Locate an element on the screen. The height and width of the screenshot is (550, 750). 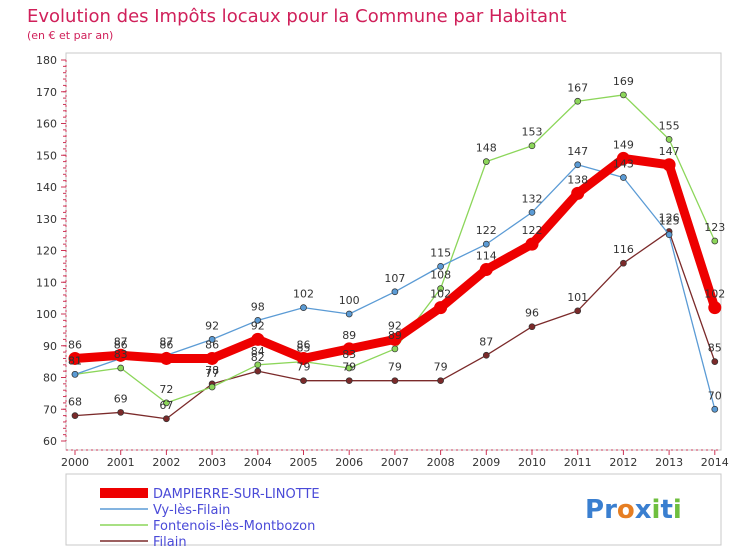
data-label: 147 is located at coordinates (669, 151).